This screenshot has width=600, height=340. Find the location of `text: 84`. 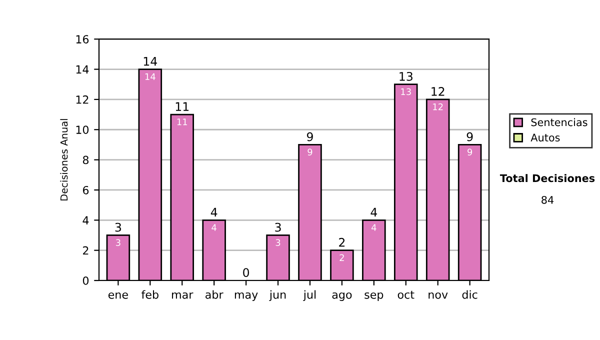

text: 84 is located at coordinates (548, 200).